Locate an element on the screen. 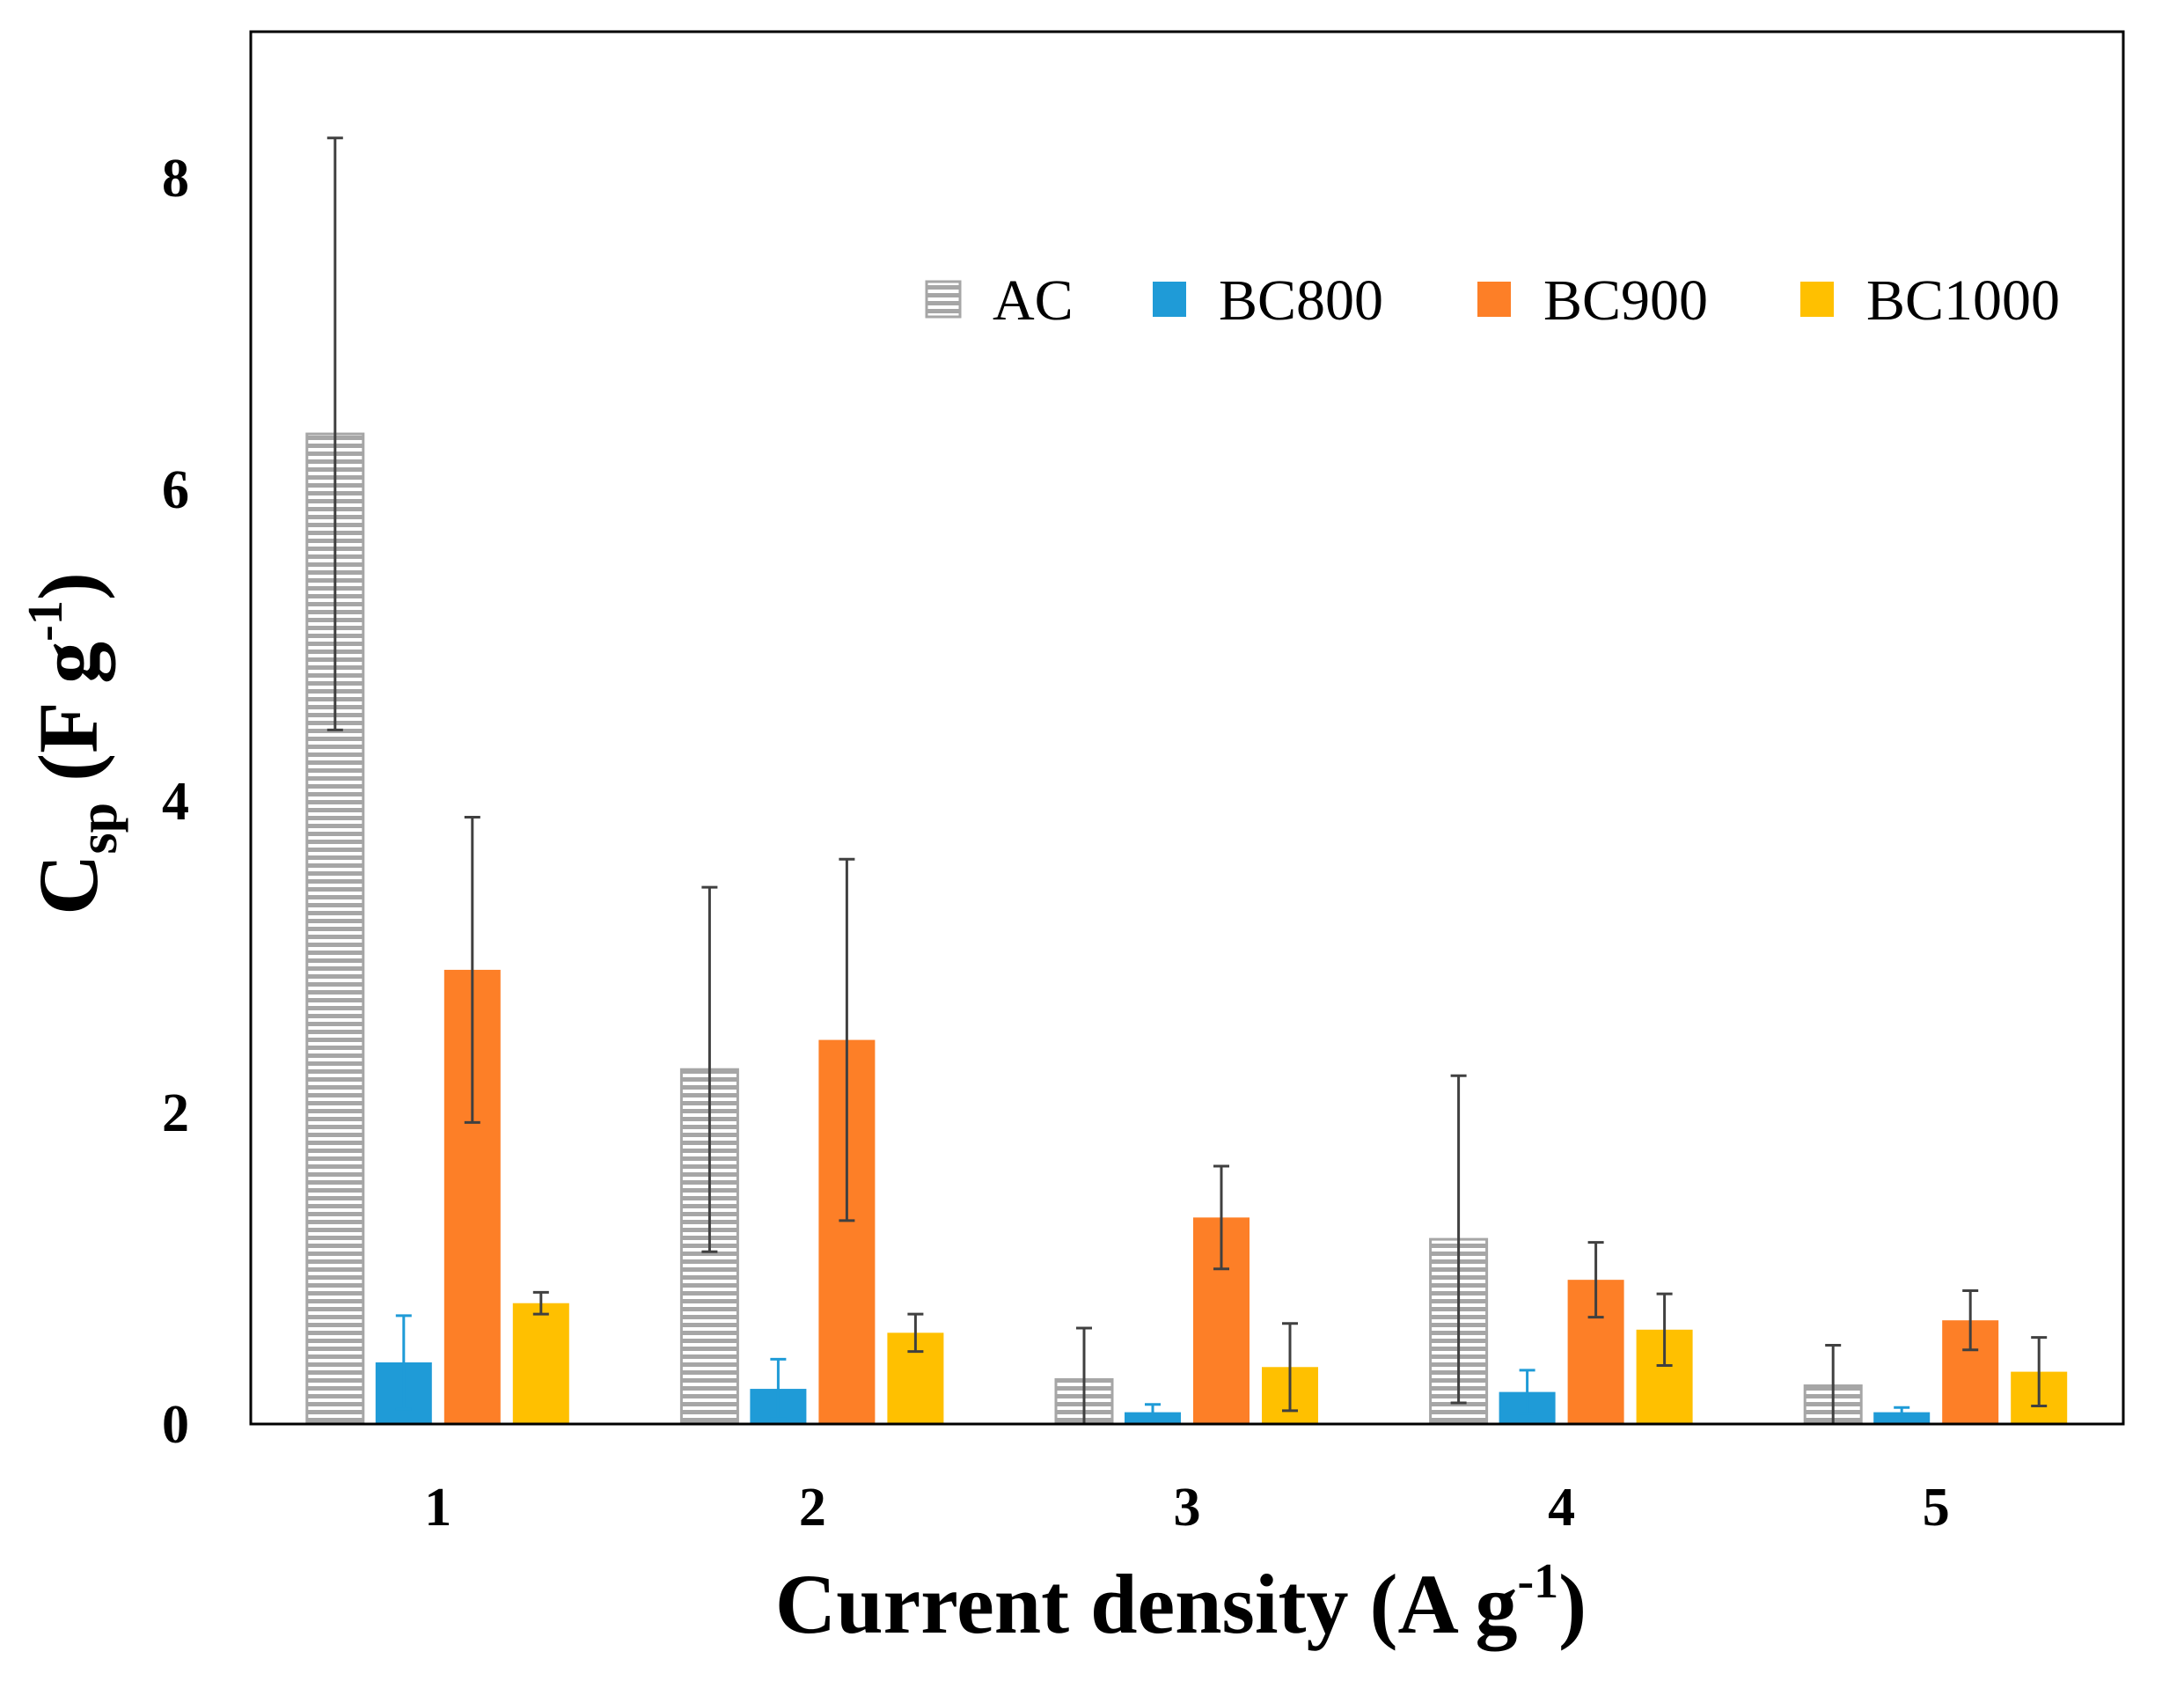  x-tick-label: 1 is located at coordinates (437, 1508).